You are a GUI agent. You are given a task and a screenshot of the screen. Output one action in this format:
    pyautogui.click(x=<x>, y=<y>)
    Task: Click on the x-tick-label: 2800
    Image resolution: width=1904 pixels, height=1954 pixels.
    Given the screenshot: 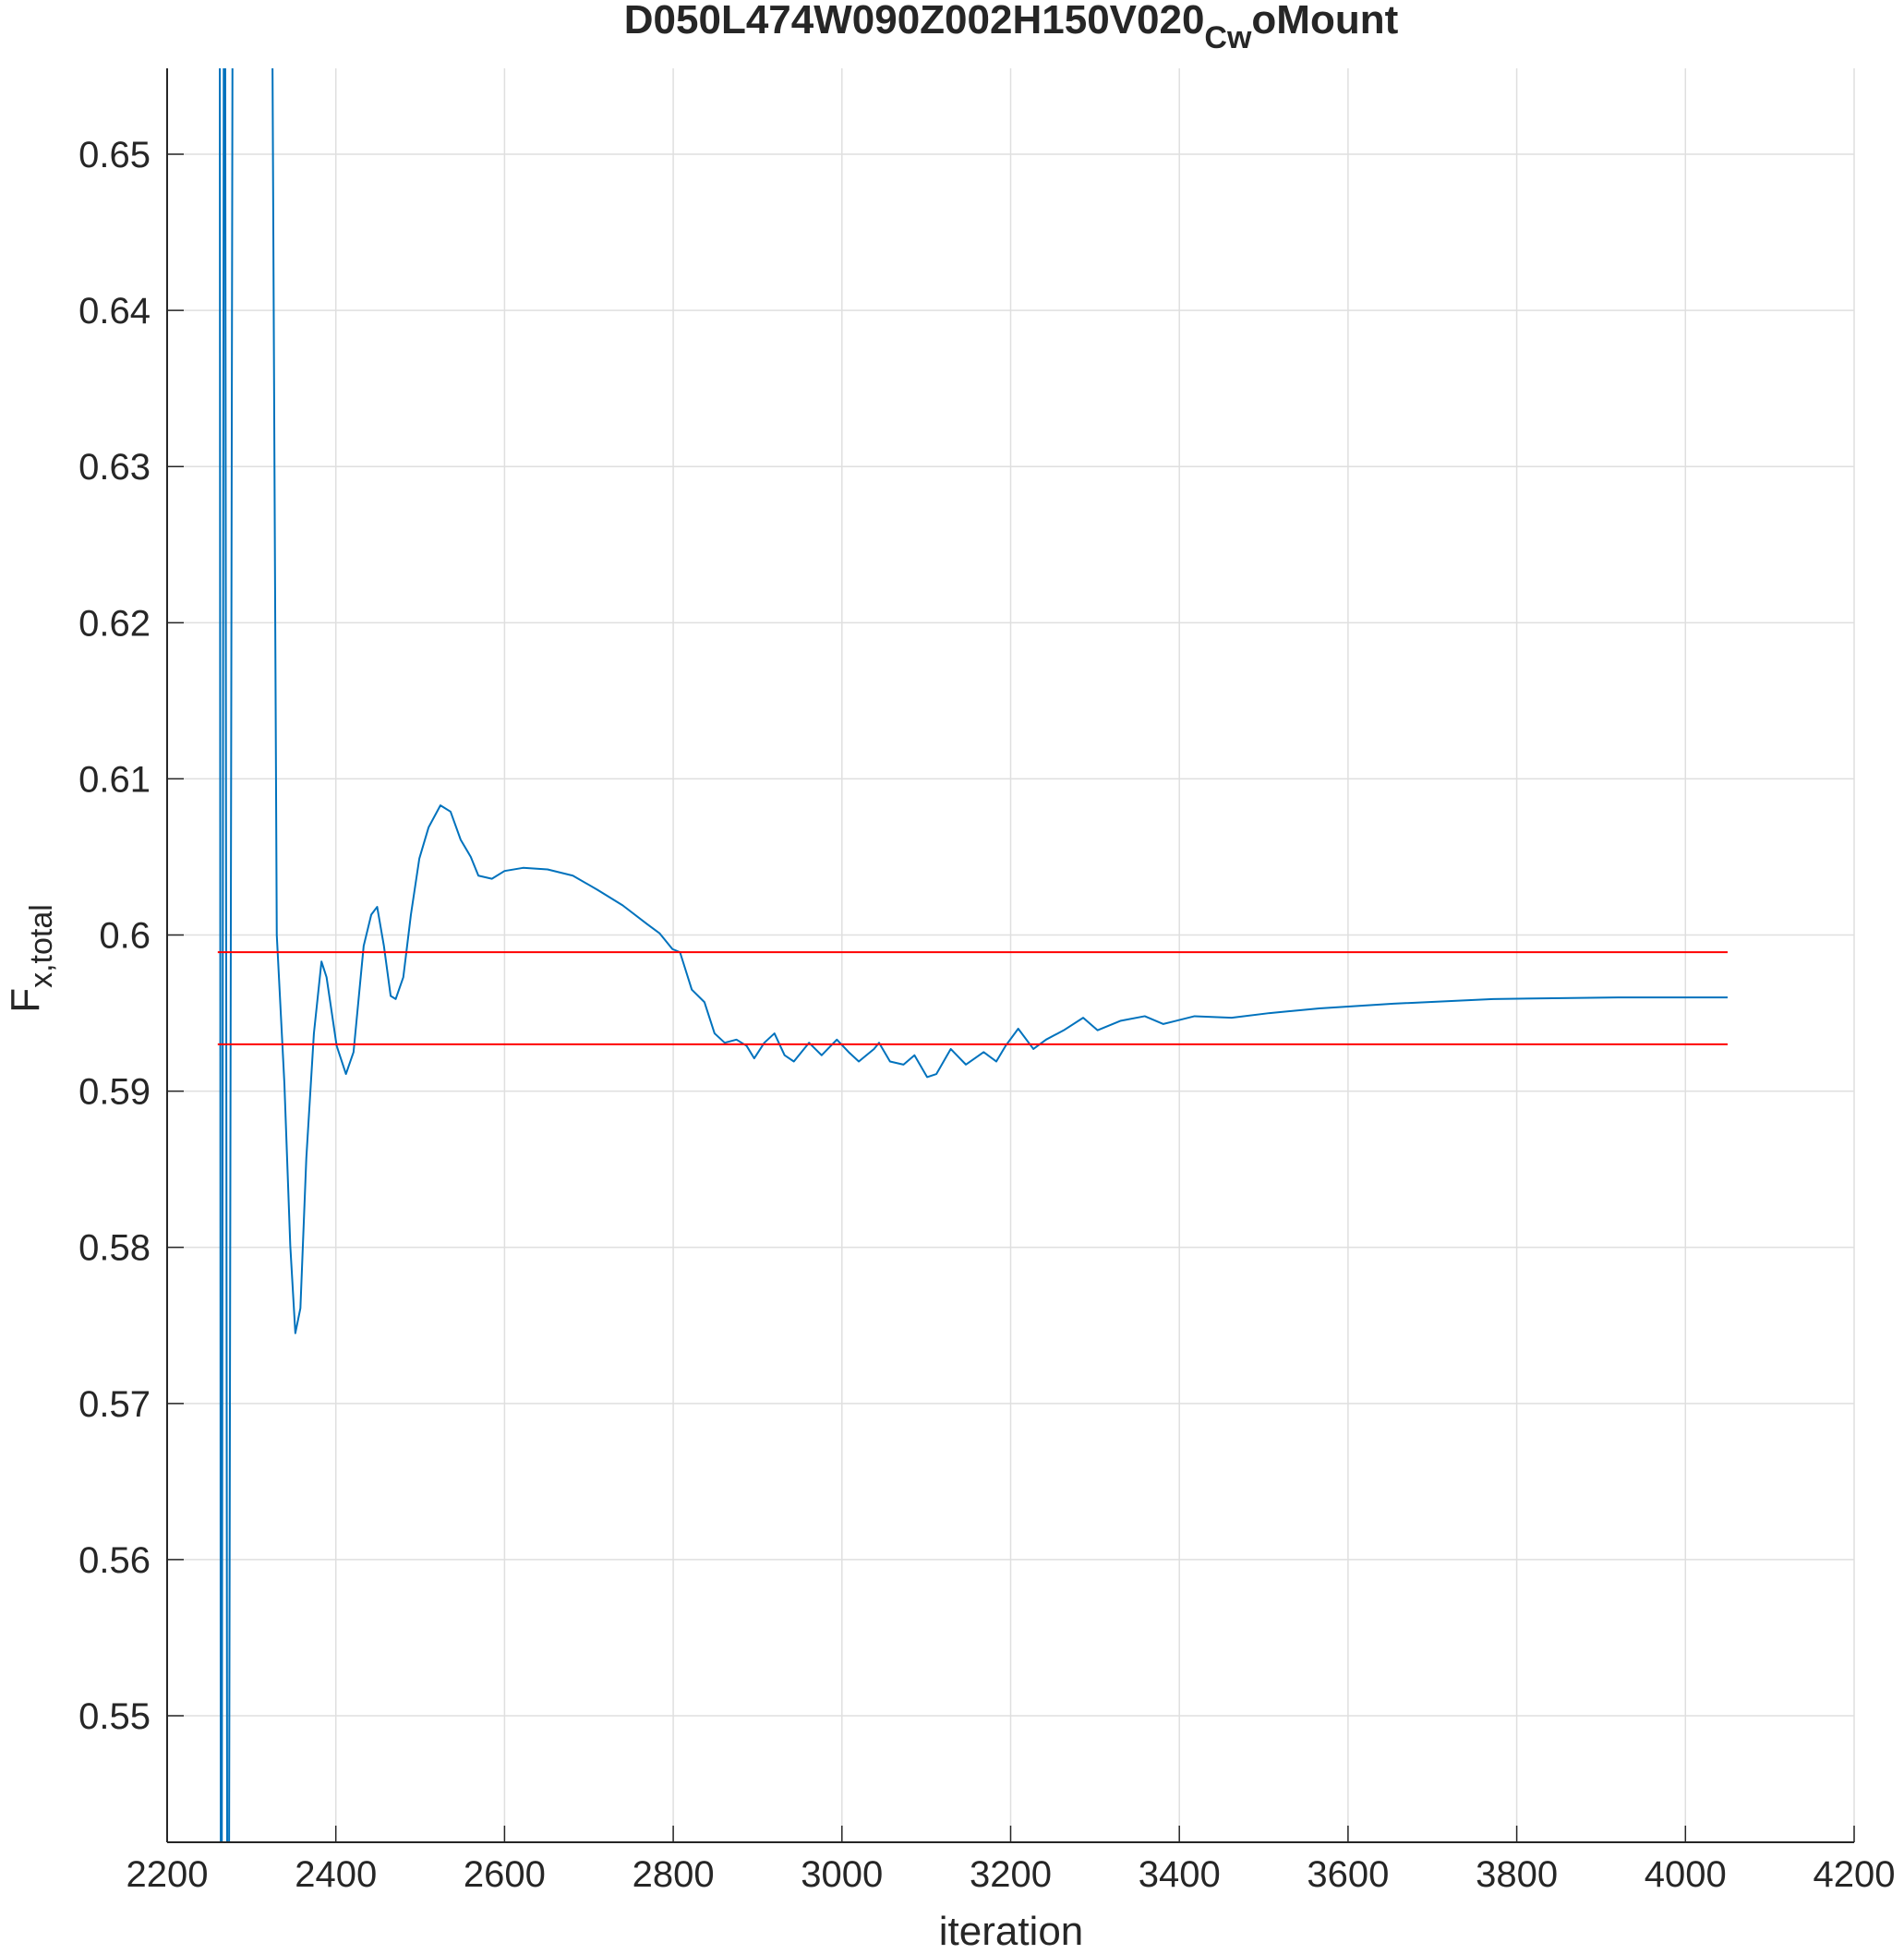 What is the action you would take?
    pyautogui.click(x=674, y=1874)
    